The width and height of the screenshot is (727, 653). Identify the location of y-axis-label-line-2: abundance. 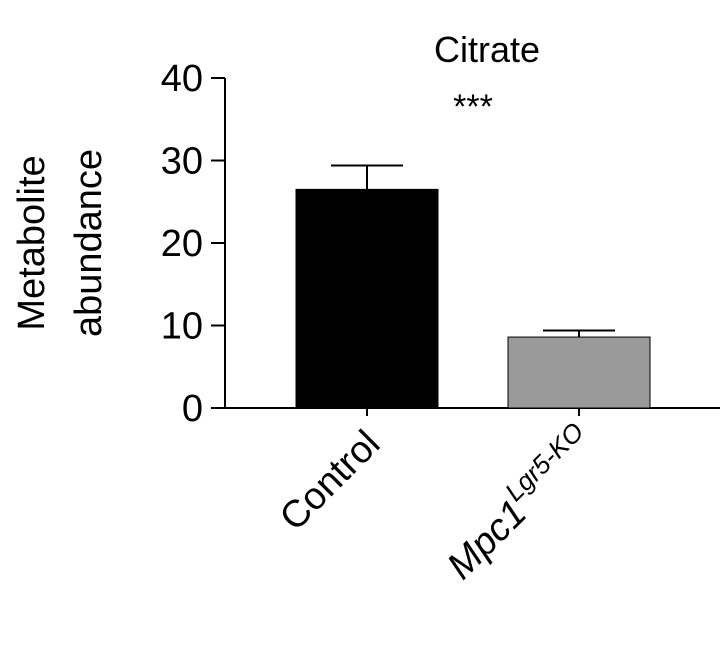
(89, 243).